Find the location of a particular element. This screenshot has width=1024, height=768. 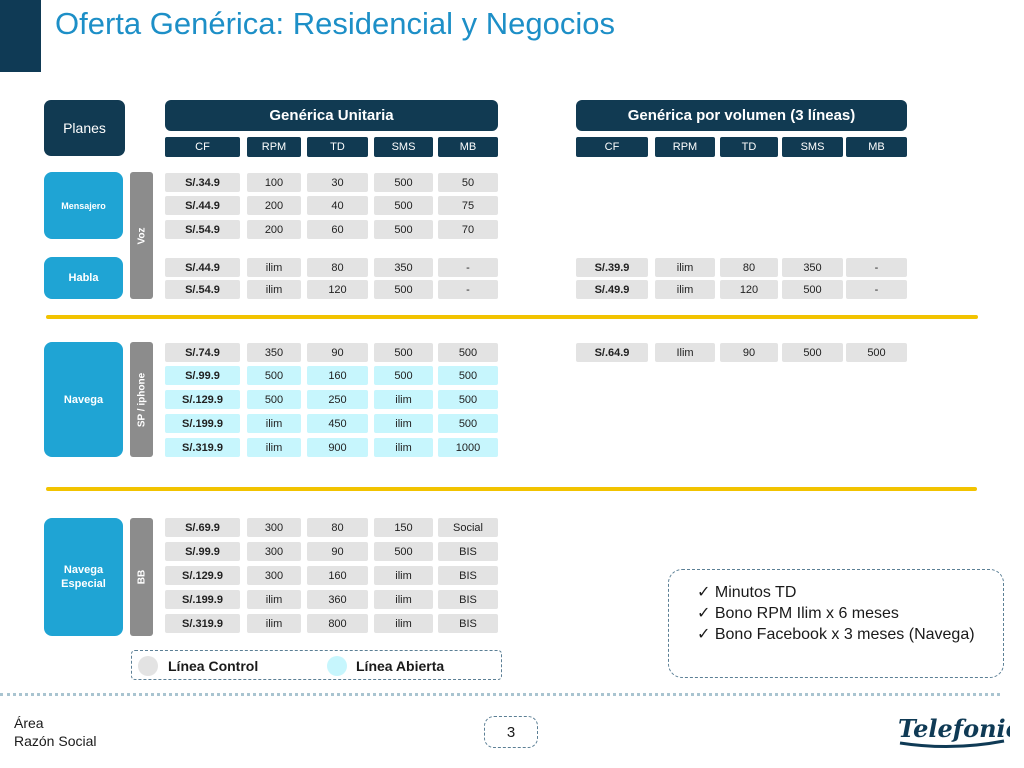

unitaria-cell-td: 450 is located at coordinates (337, 423).